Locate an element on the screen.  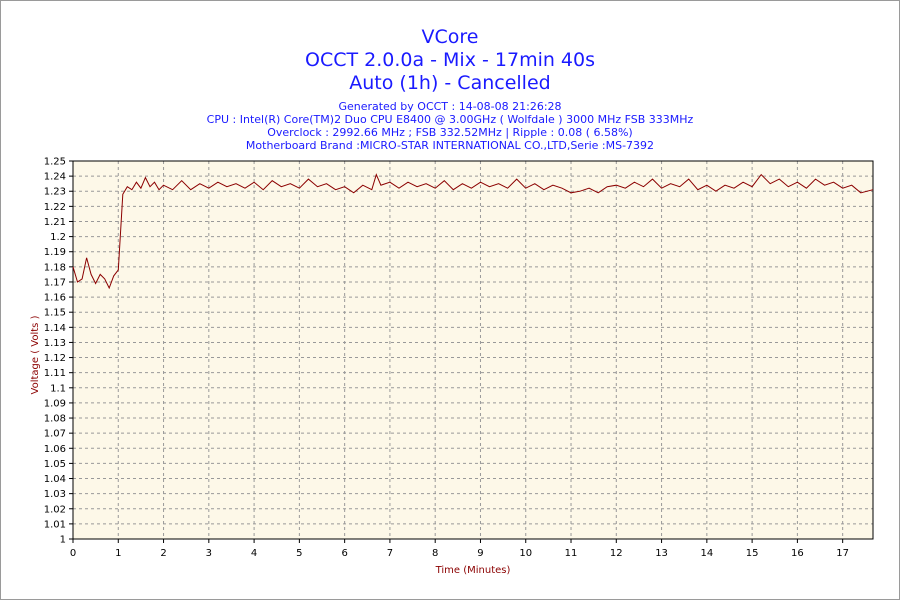
x-tick-label: 3 is located at coordinates (209, 553).